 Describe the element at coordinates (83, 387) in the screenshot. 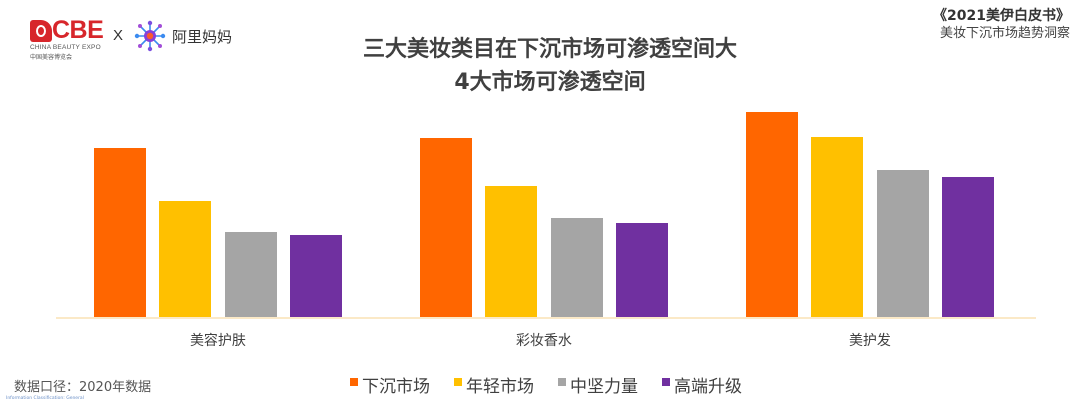

I see `data-source-note: 数据口径：2020年数据` at that location.